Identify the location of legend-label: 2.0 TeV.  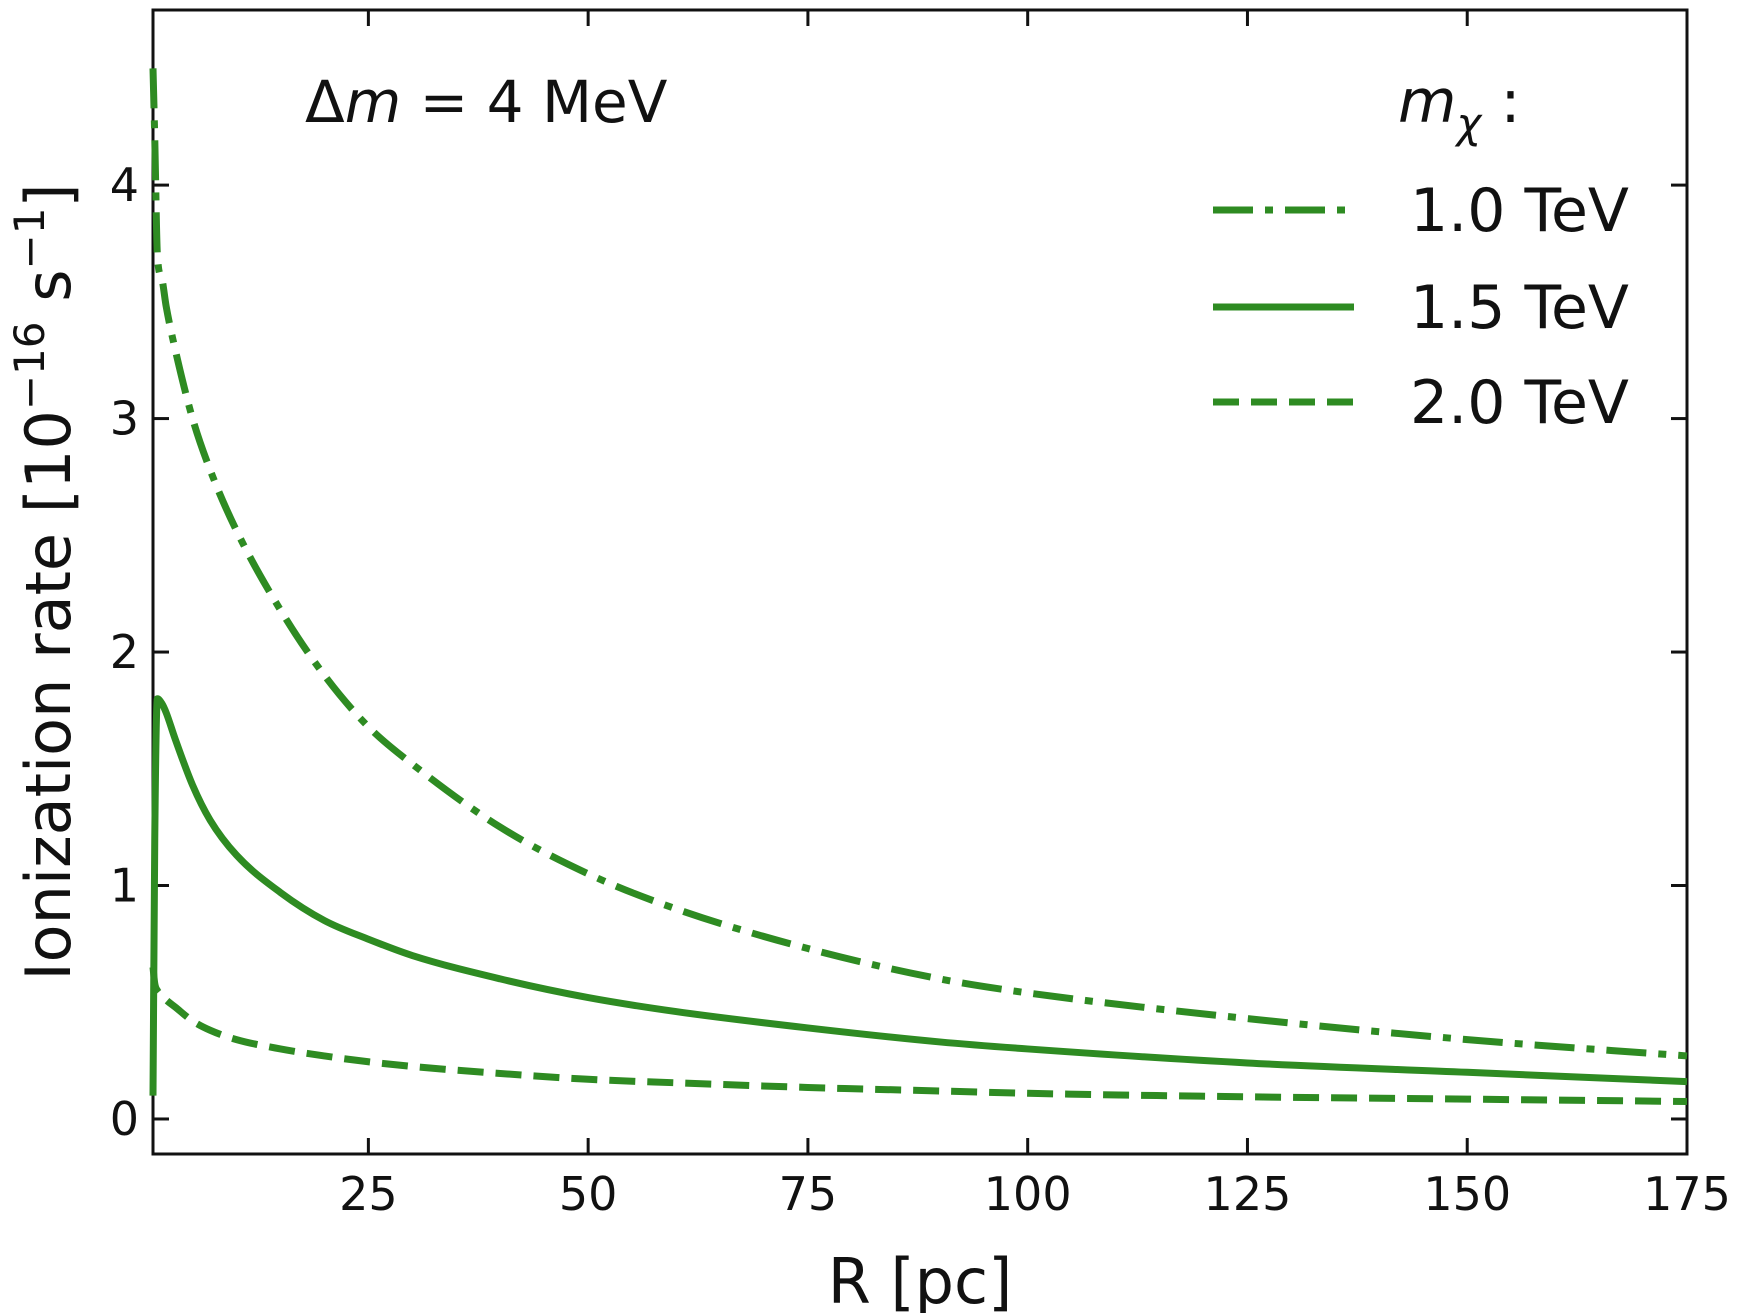
(1519, 403).